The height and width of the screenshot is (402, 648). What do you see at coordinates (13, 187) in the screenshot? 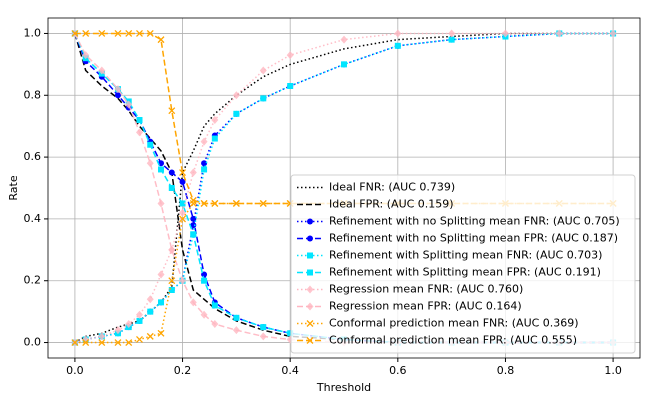
I see `y-axis-label: Rate` at bounding box center [13, 187].